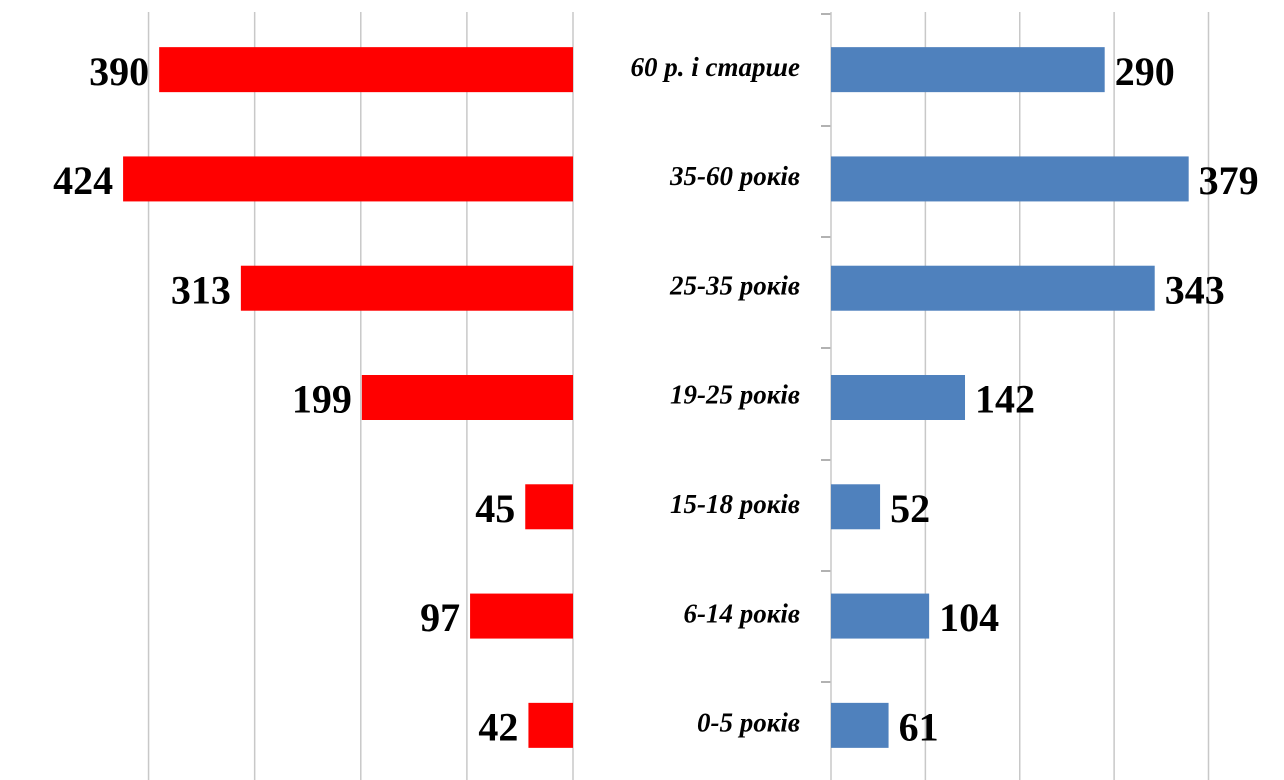  I want to click on category-label: 25-35 років, so click(734, 285).